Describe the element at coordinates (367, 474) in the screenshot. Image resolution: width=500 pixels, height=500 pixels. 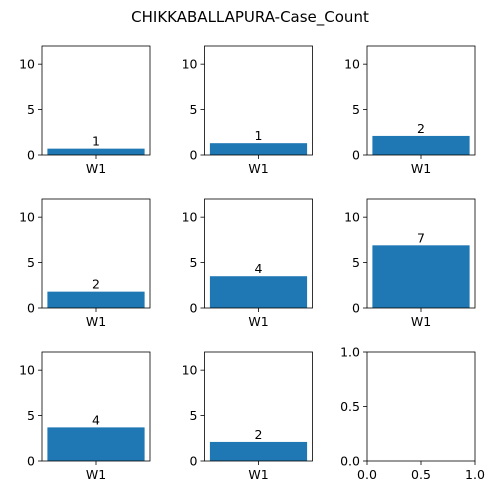
I see `x-tick-label: 0.0` at that location.